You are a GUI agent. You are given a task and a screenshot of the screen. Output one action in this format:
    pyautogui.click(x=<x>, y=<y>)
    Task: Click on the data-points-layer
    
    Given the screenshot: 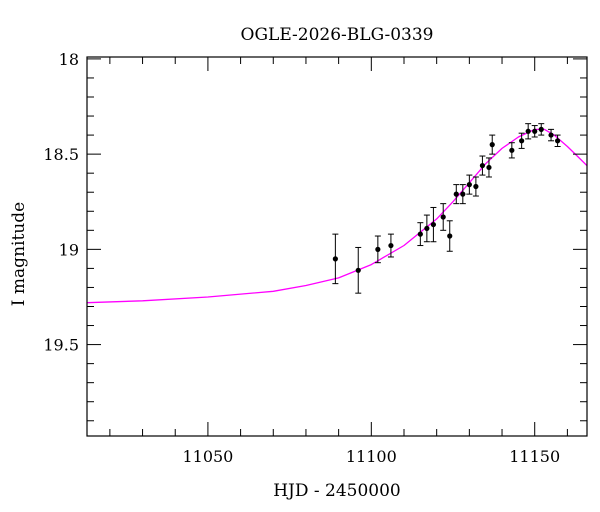 What is the action you would take?
    pyautogui.click(x=446, y=208)
    